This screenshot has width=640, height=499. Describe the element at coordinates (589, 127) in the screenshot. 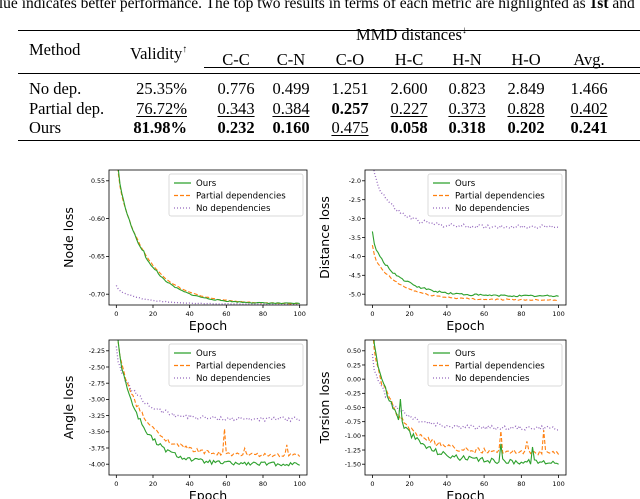

I see `mmd-cell: 0.241` at that location.